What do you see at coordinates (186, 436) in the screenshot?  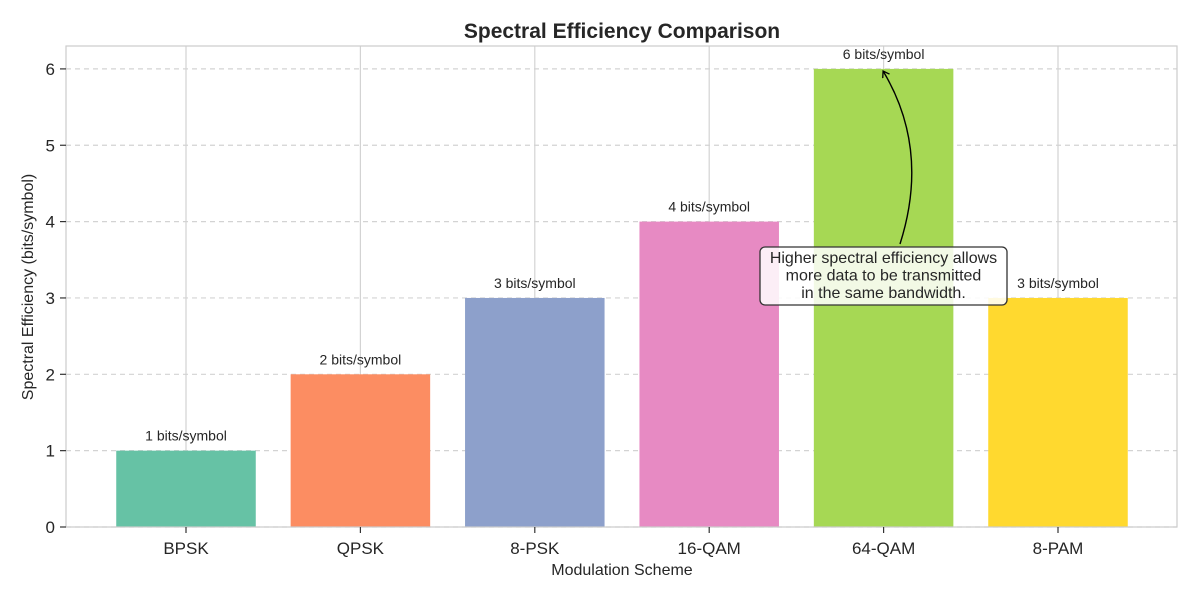 I see `data-label: 1 bits/symbol` at bounding box center [186, 436].